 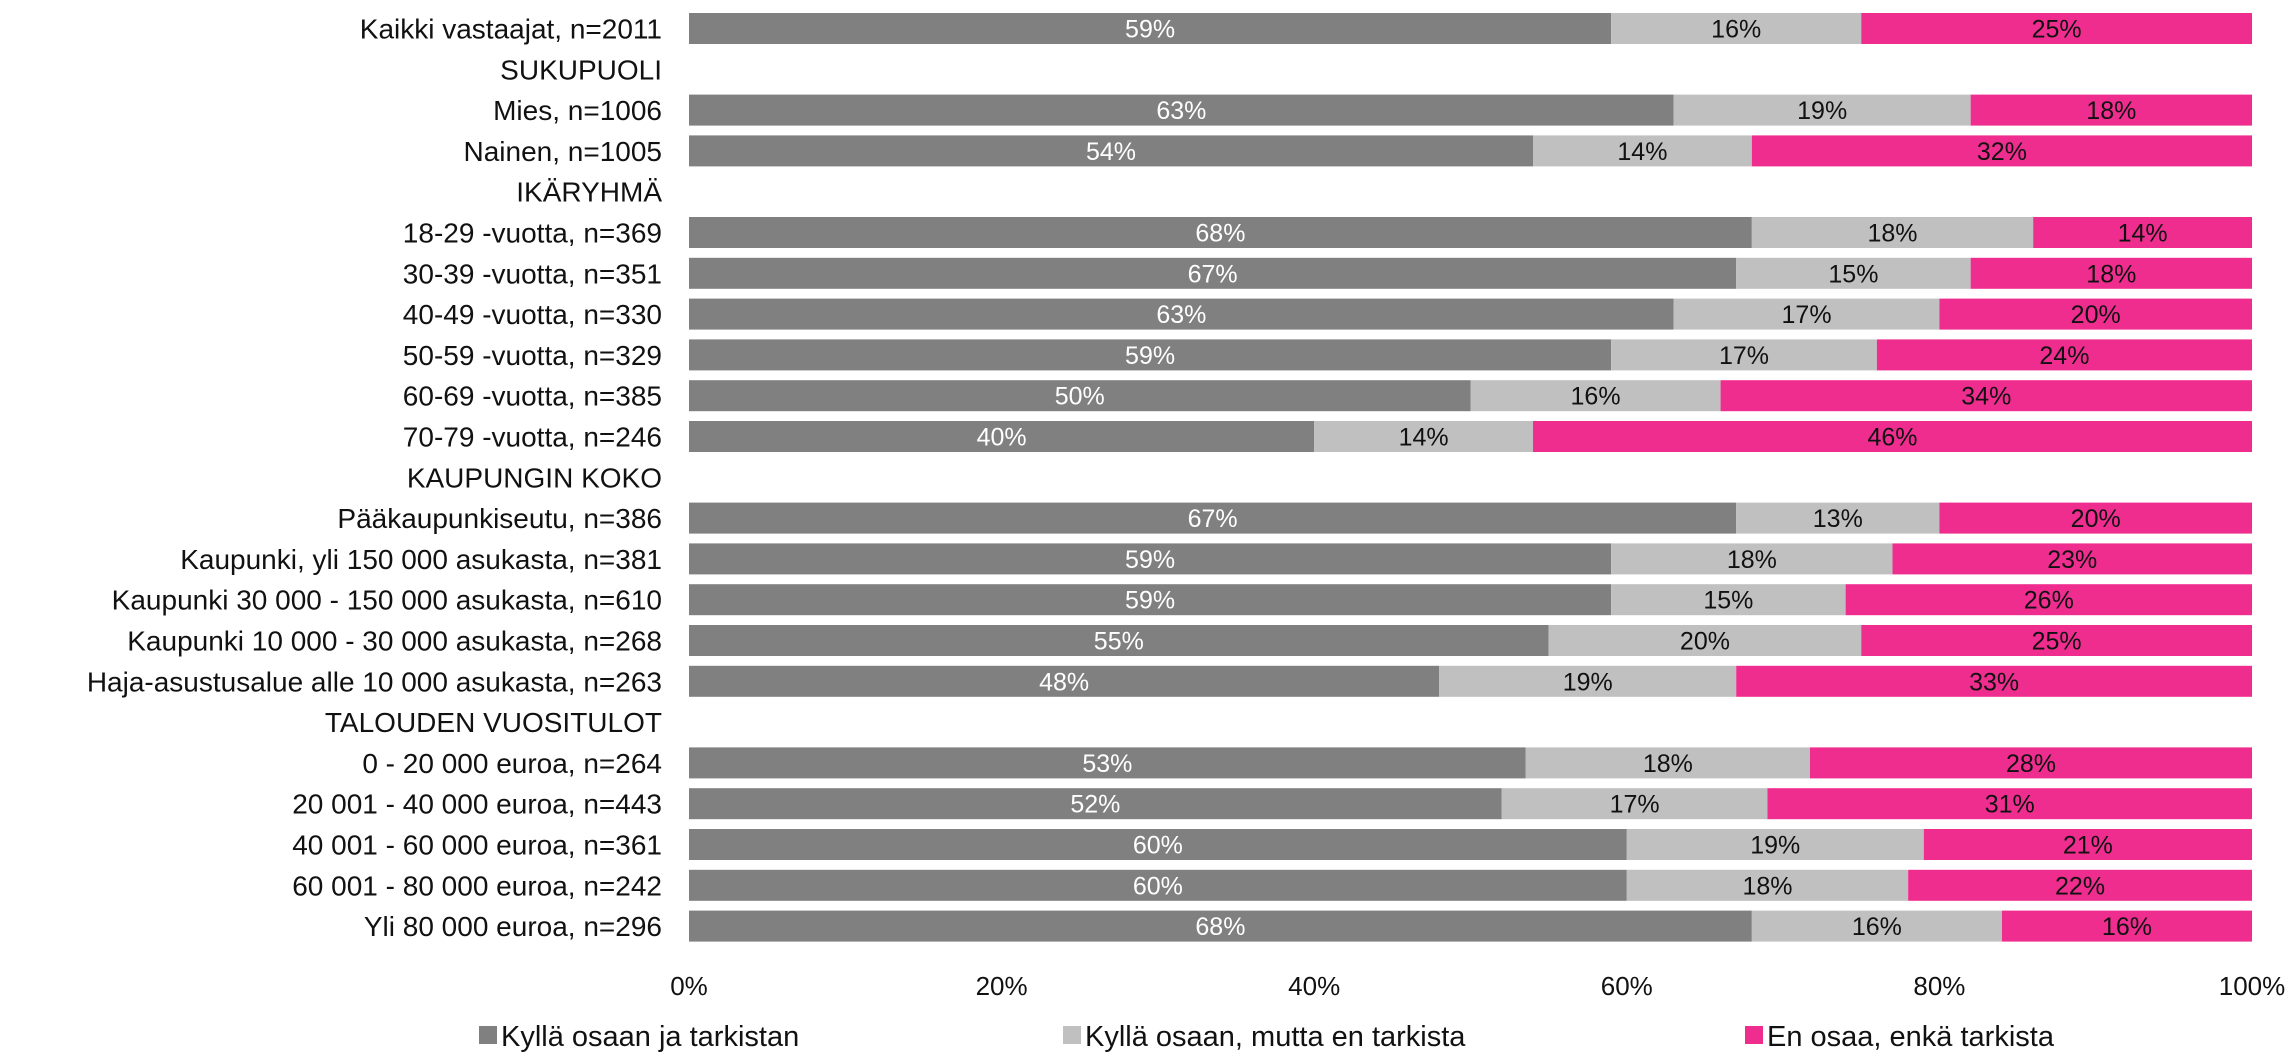 I want to click on x-tick-label: 0%, so click(x=689, y=986).